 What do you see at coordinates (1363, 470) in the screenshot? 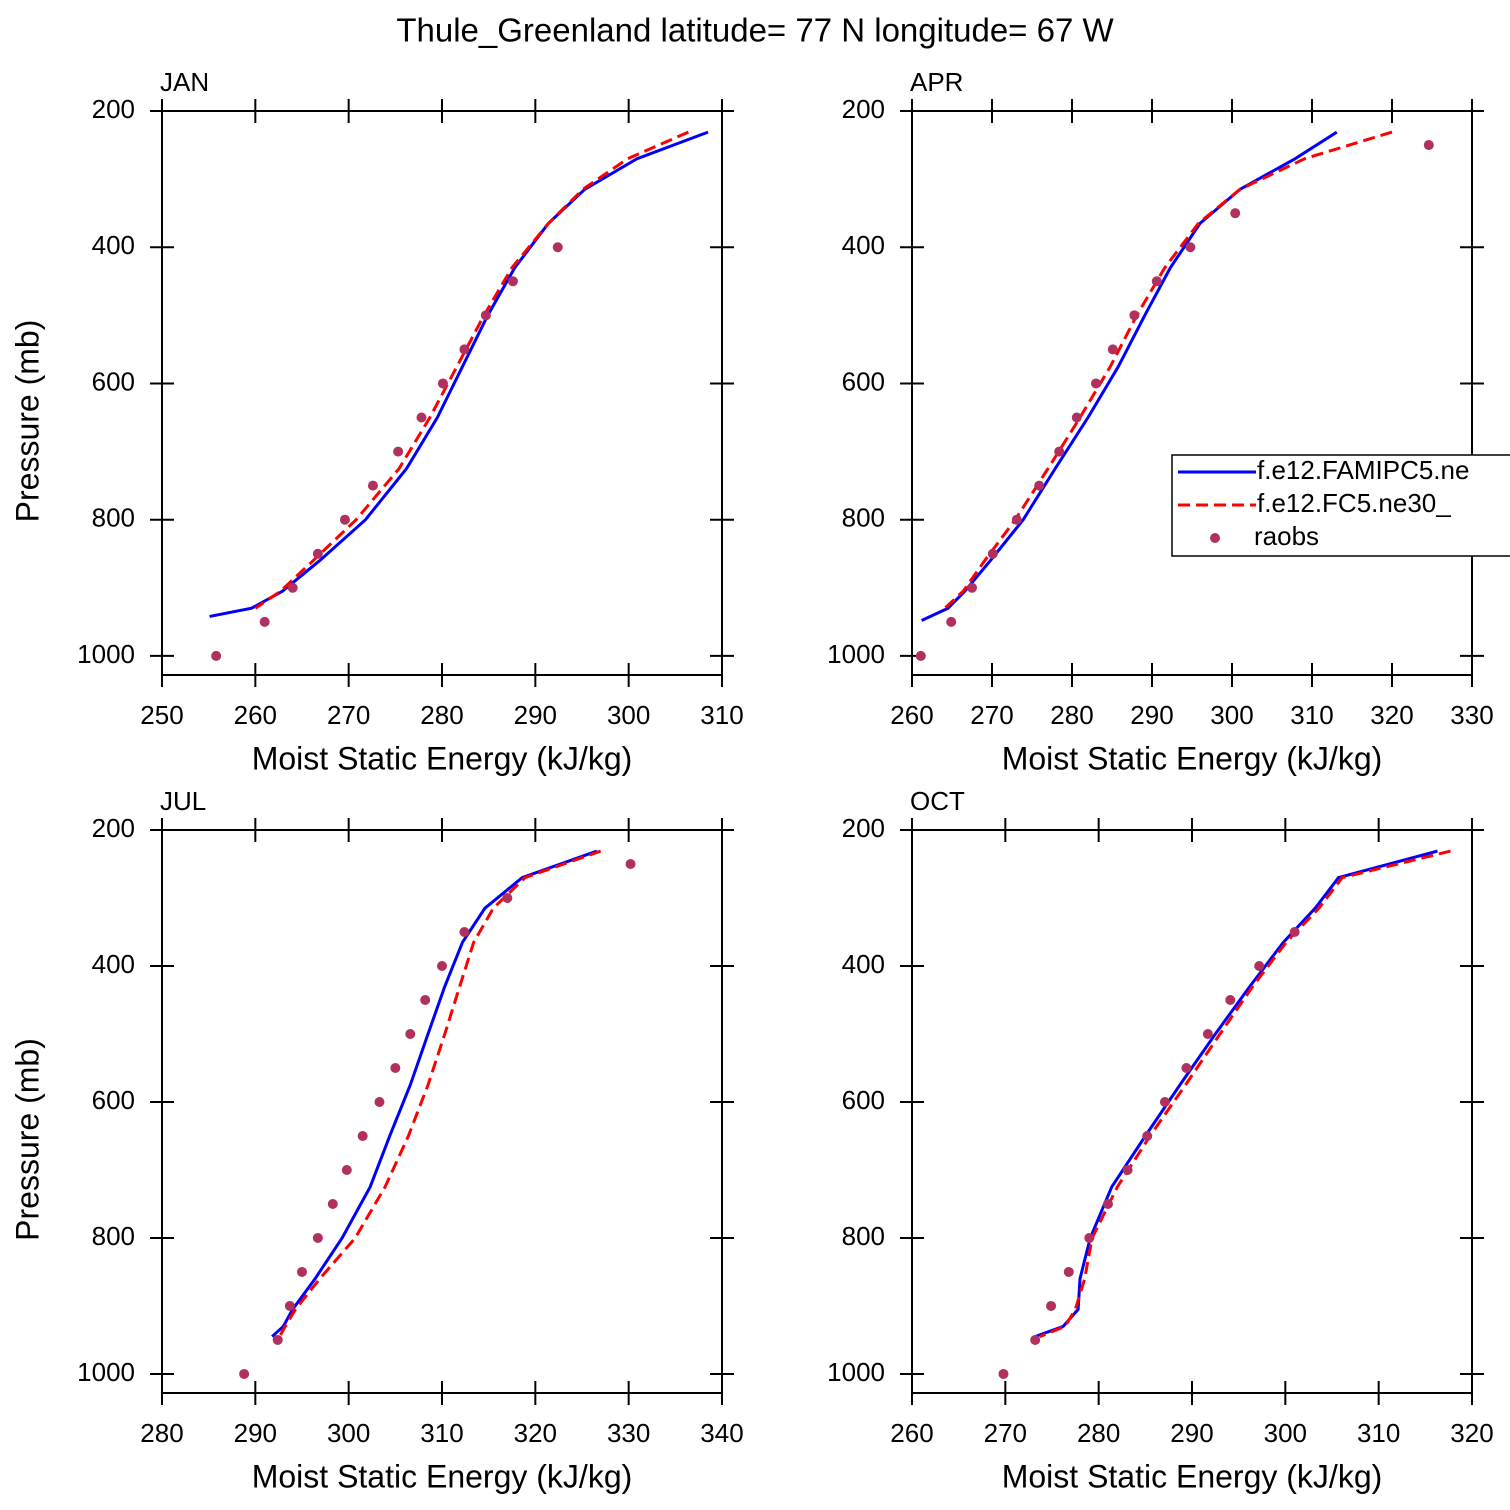
I see `legend-label: f.e12.FAMIPC5.ne` at bounding box center [1363, 470].